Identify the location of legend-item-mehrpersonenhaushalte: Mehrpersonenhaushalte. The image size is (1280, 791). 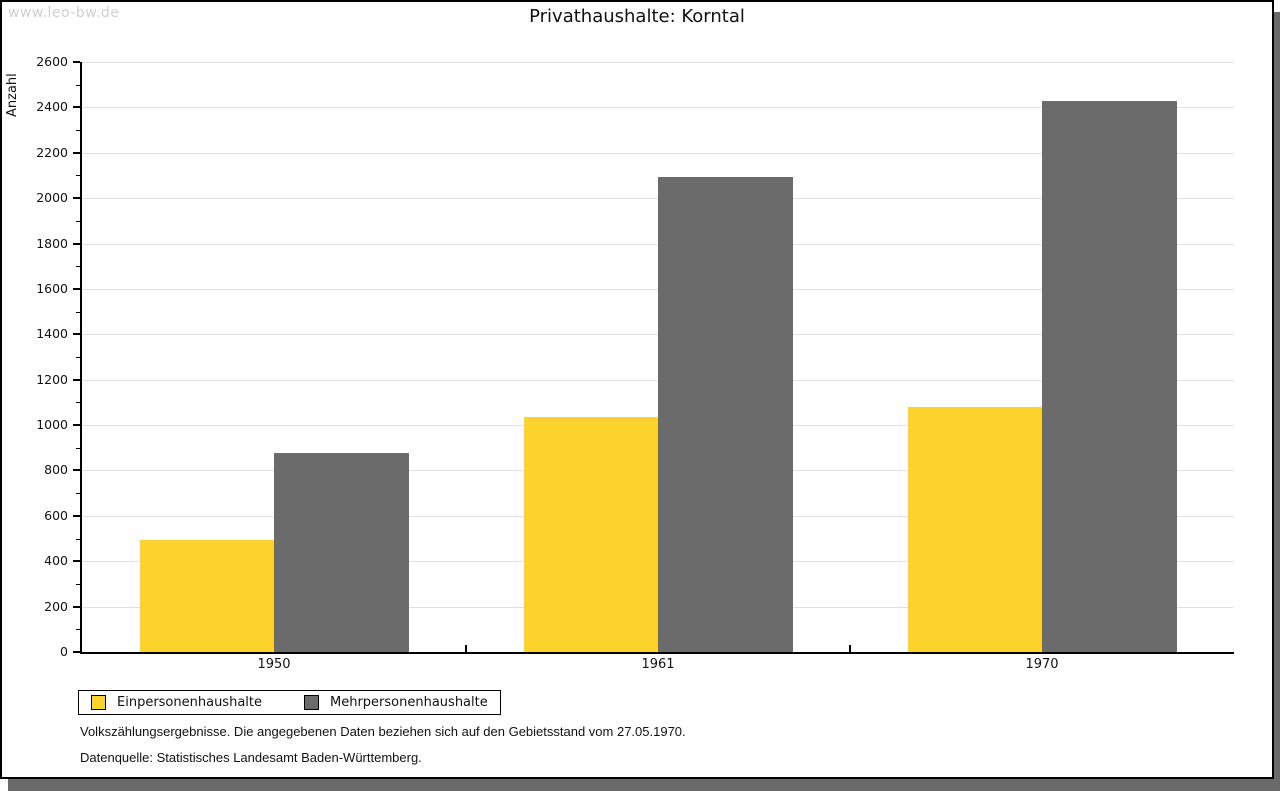
(396, 702).